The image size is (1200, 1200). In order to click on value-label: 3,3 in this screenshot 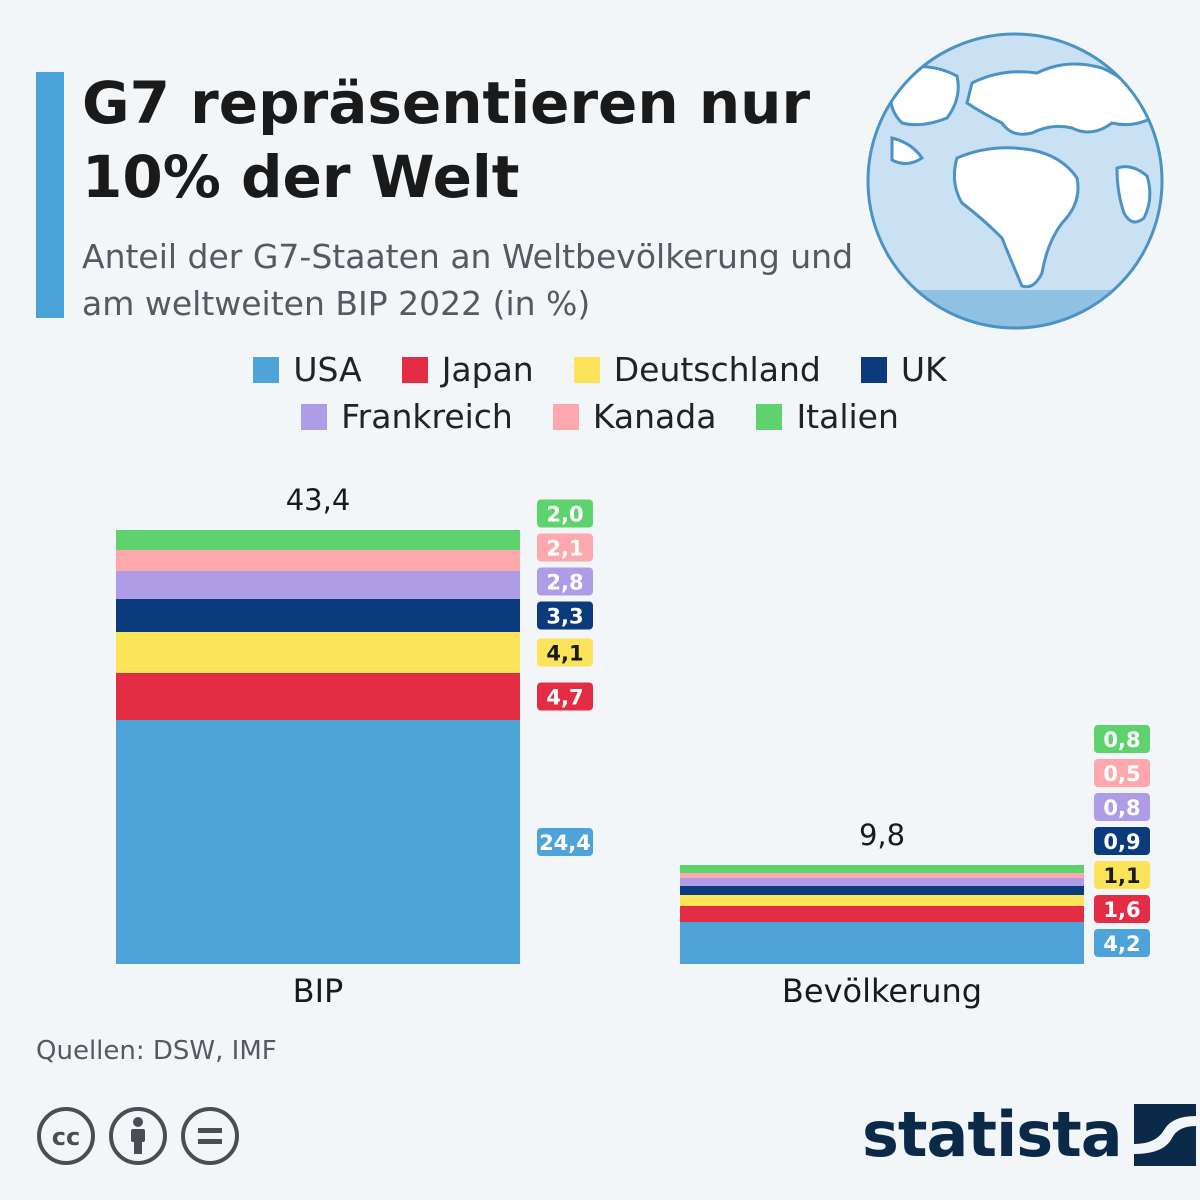, I will do `click(564, 617)`.